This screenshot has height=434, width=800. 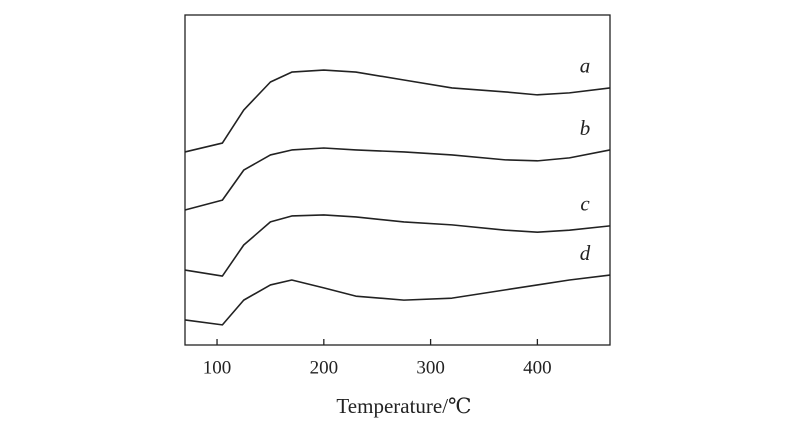 I want to click on x-tick-label: 400, so click(x=537, y=367).